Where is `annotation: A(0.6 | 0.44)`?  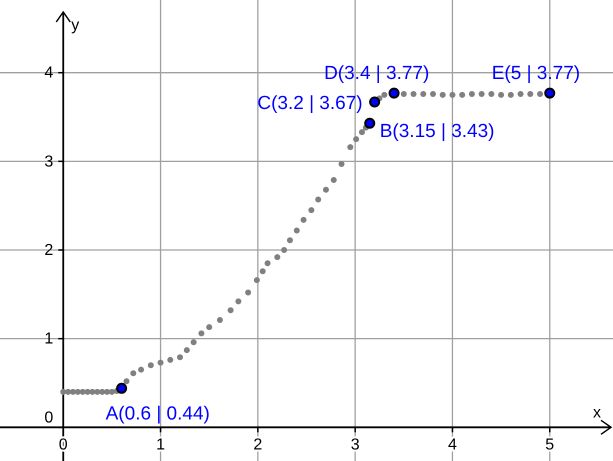
annotation: A(0.6 | 0.44) is located at coordinates (158, 413).